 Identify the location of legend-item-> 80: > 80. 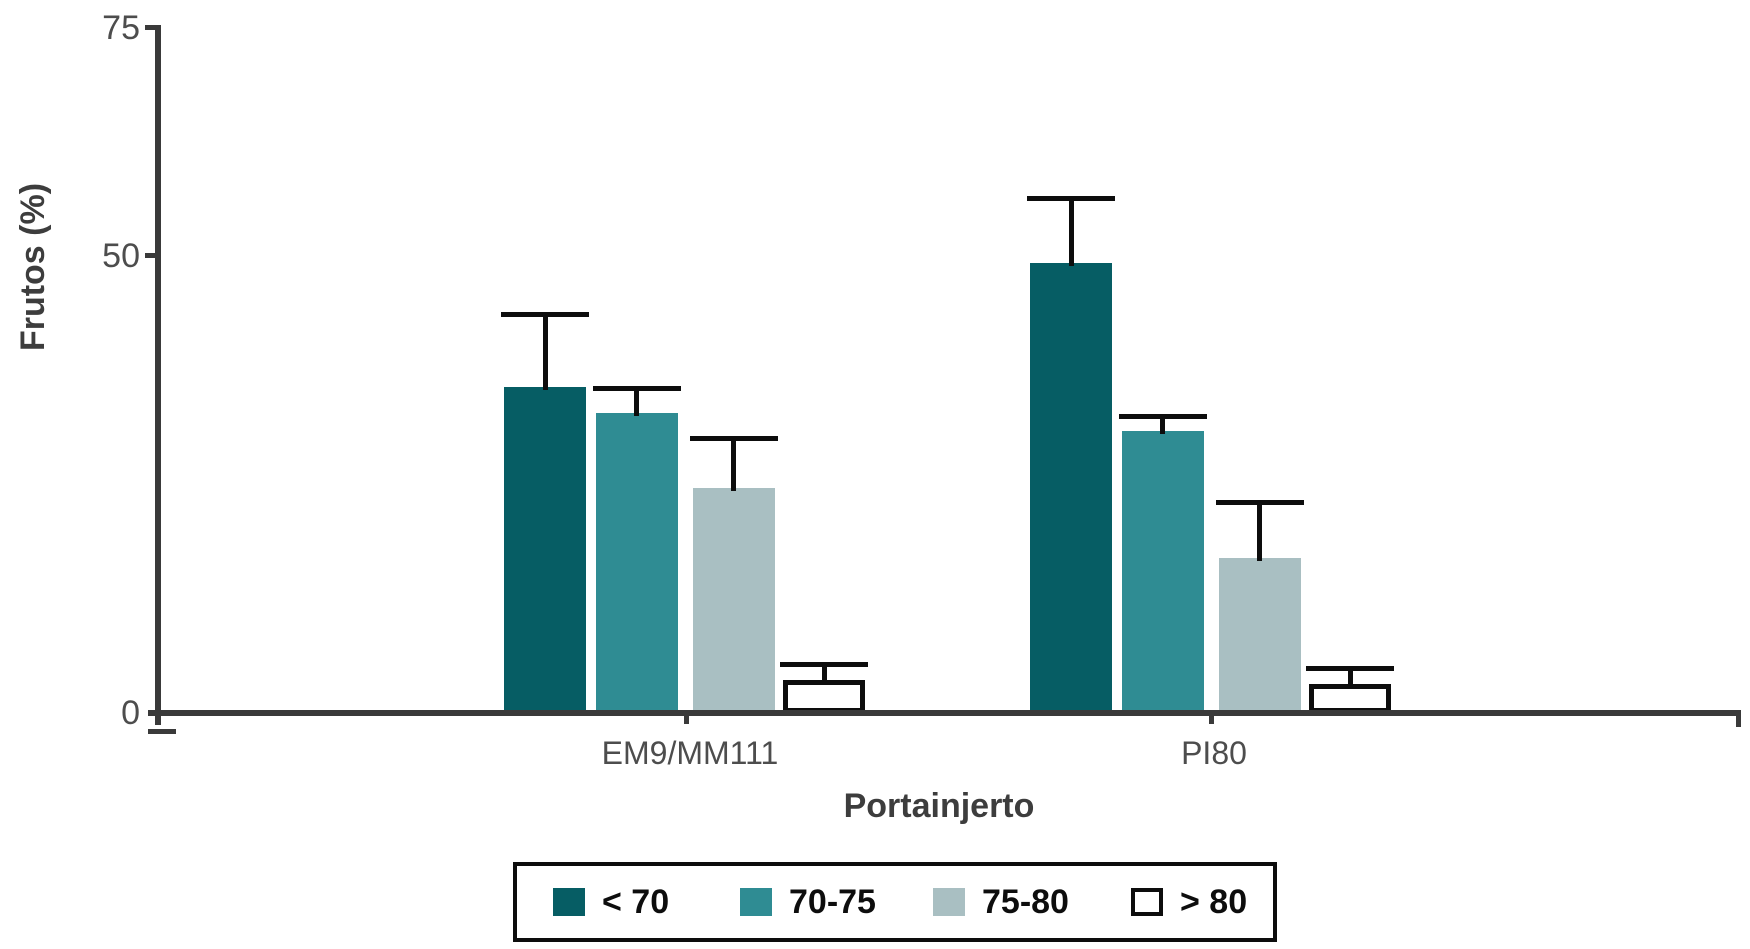
(1189, 902).